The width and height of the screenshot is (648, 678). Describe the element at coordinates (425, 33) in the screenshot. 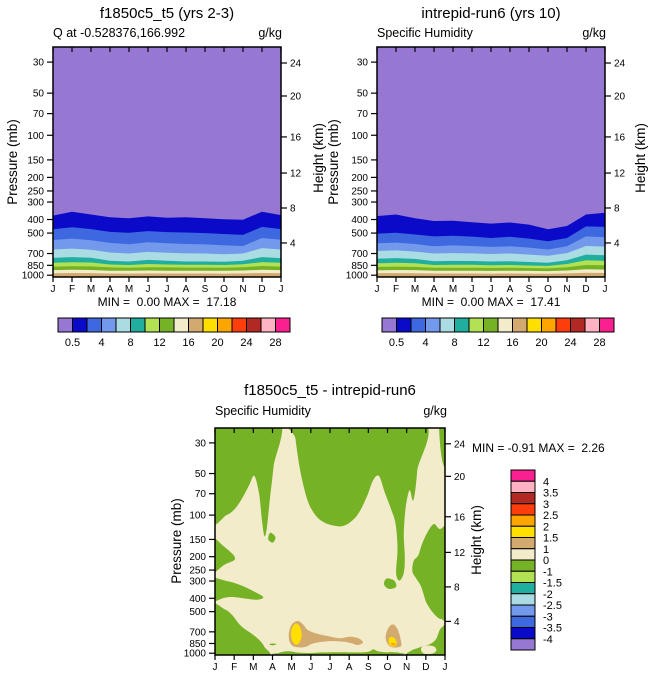

I see `panel2-variable-label: Specific Humidity` at that location.